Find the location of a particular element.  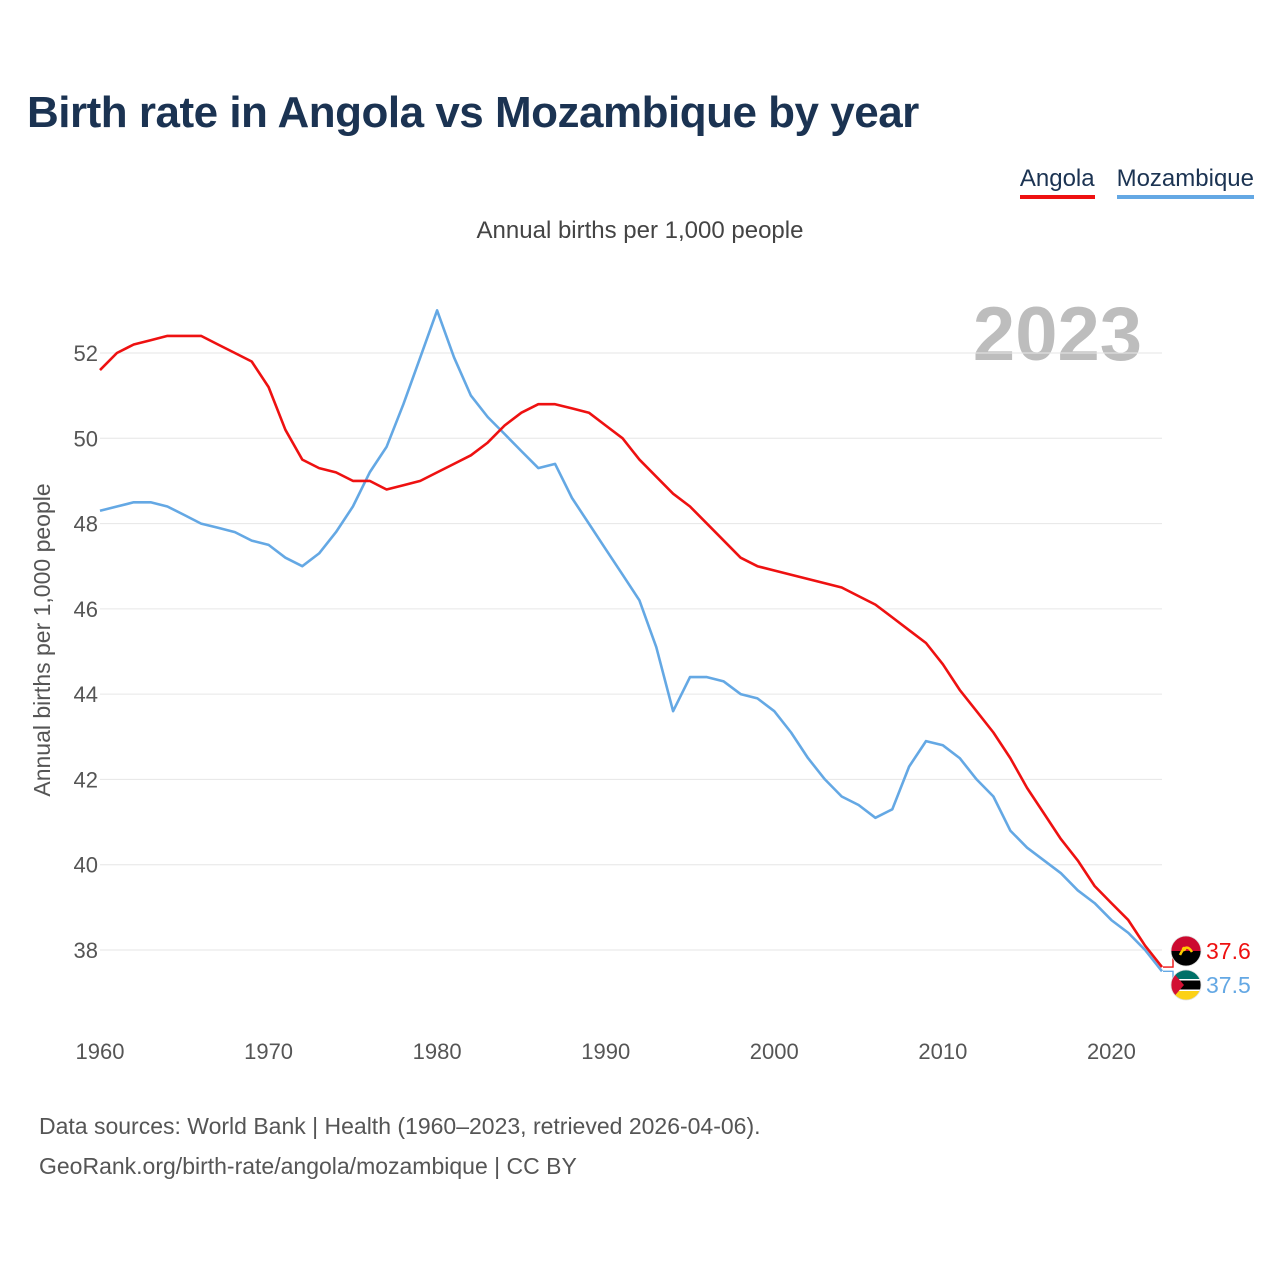

y-tick-label: 40 is located at coordinates (86, 865).